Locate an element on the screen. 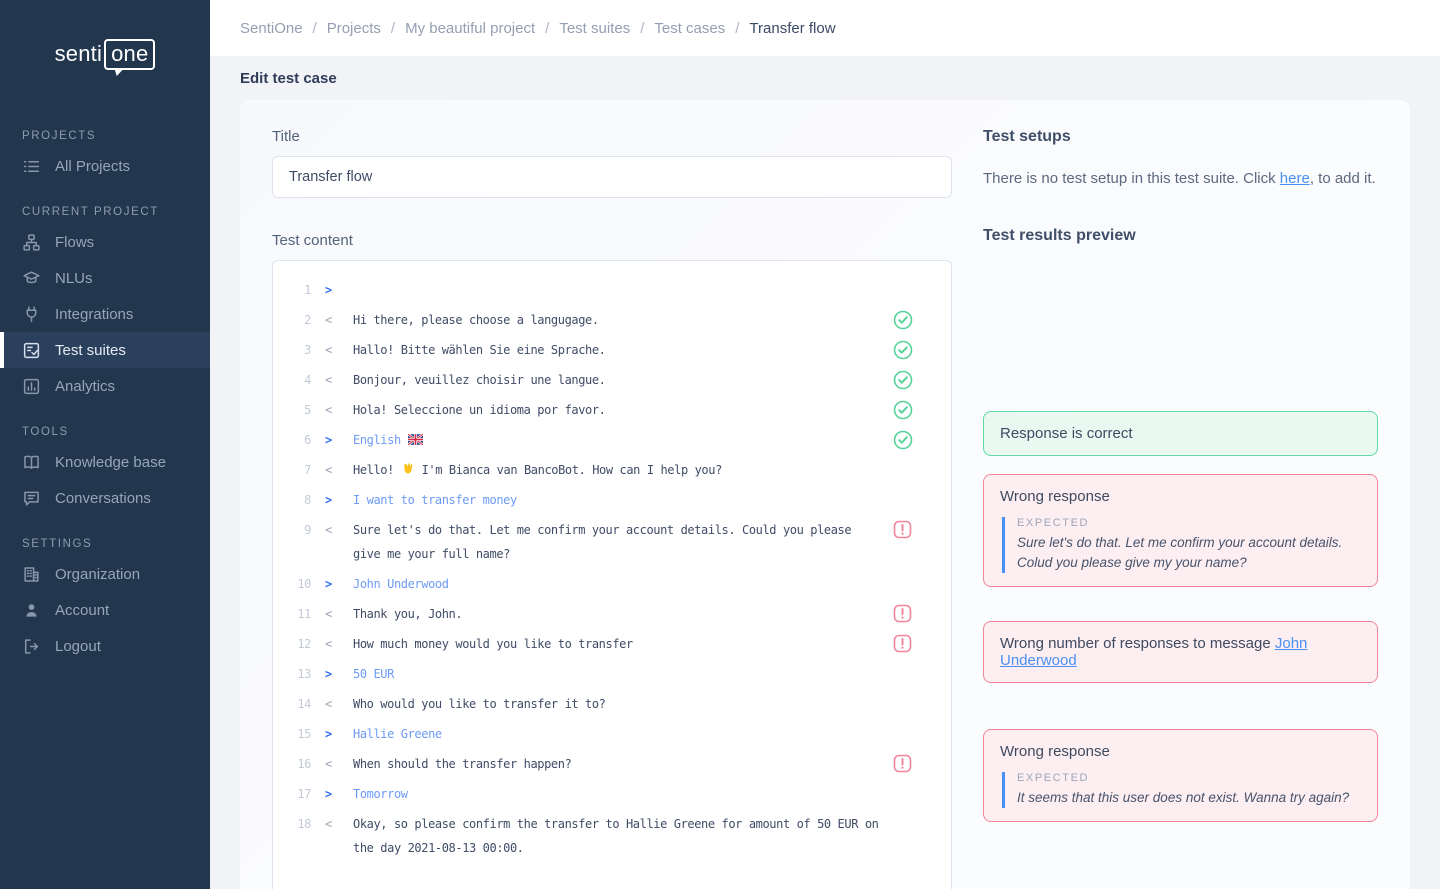  sidebar-item-label: Logout is located at coordinates (78, 646).